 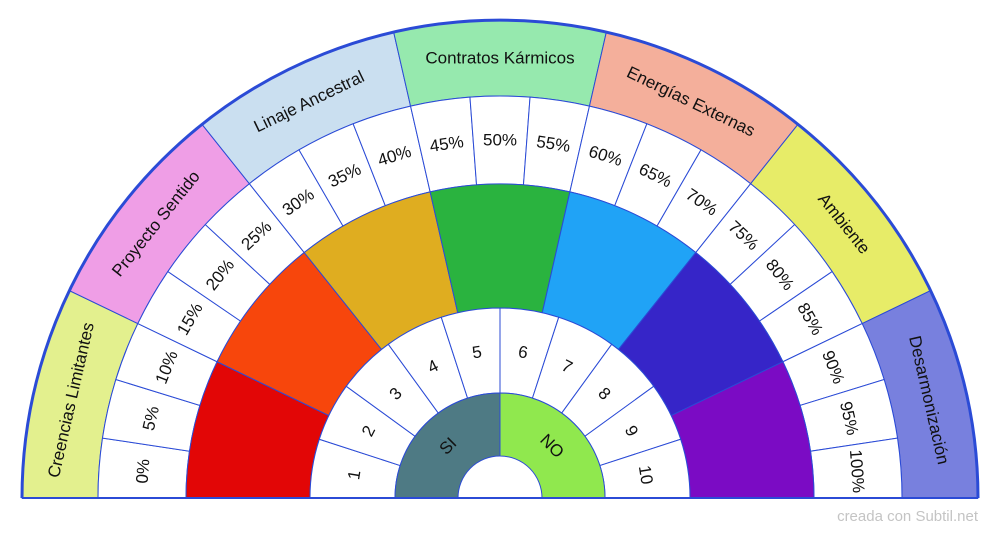 I want to click on percent-label: 100%, so click(x=857, y=471).